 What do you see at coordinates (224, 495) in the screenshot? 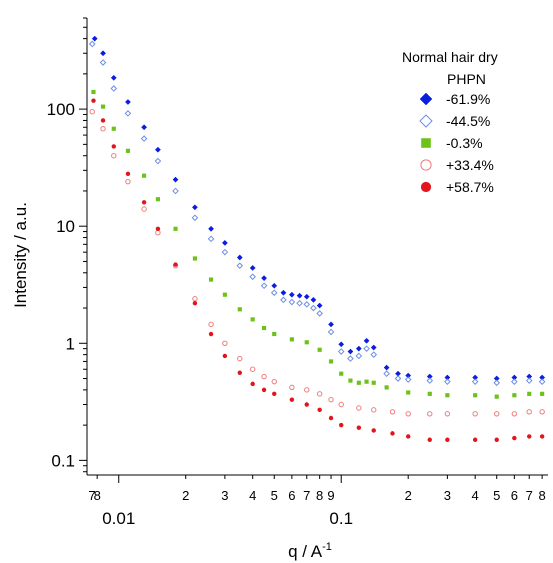
I see `x-minor-tick-label: 3` at bounding box center [224, 495].